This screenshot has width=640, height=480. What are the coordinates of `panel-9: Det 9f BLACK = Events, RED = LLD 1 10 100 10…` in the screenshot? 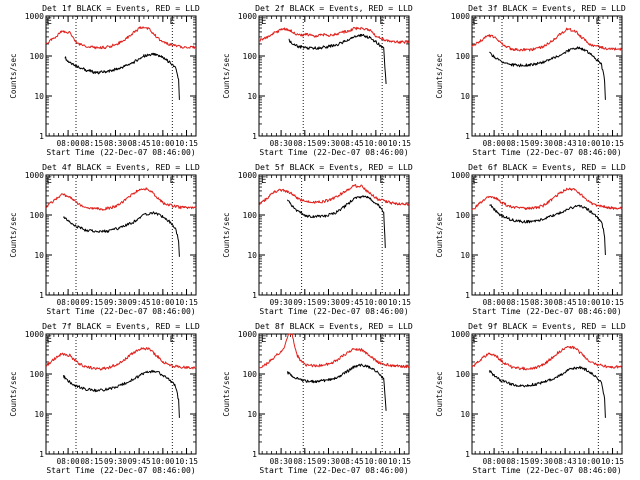 It's located at (530, 398).